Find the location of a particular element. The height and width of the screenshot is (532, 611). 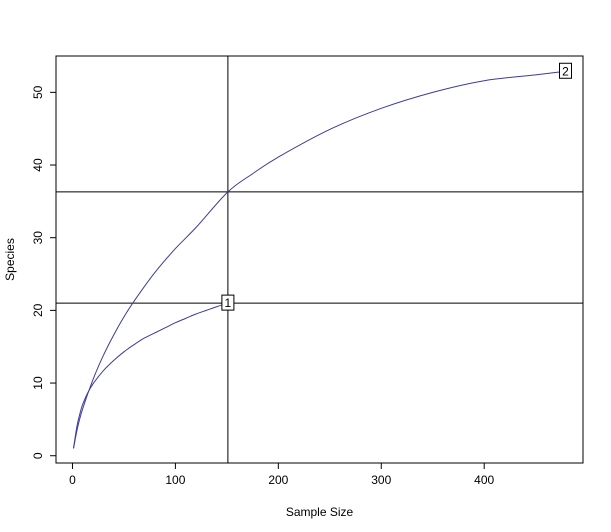

x-tick-label: 0 is located at coordinates (72, 480).